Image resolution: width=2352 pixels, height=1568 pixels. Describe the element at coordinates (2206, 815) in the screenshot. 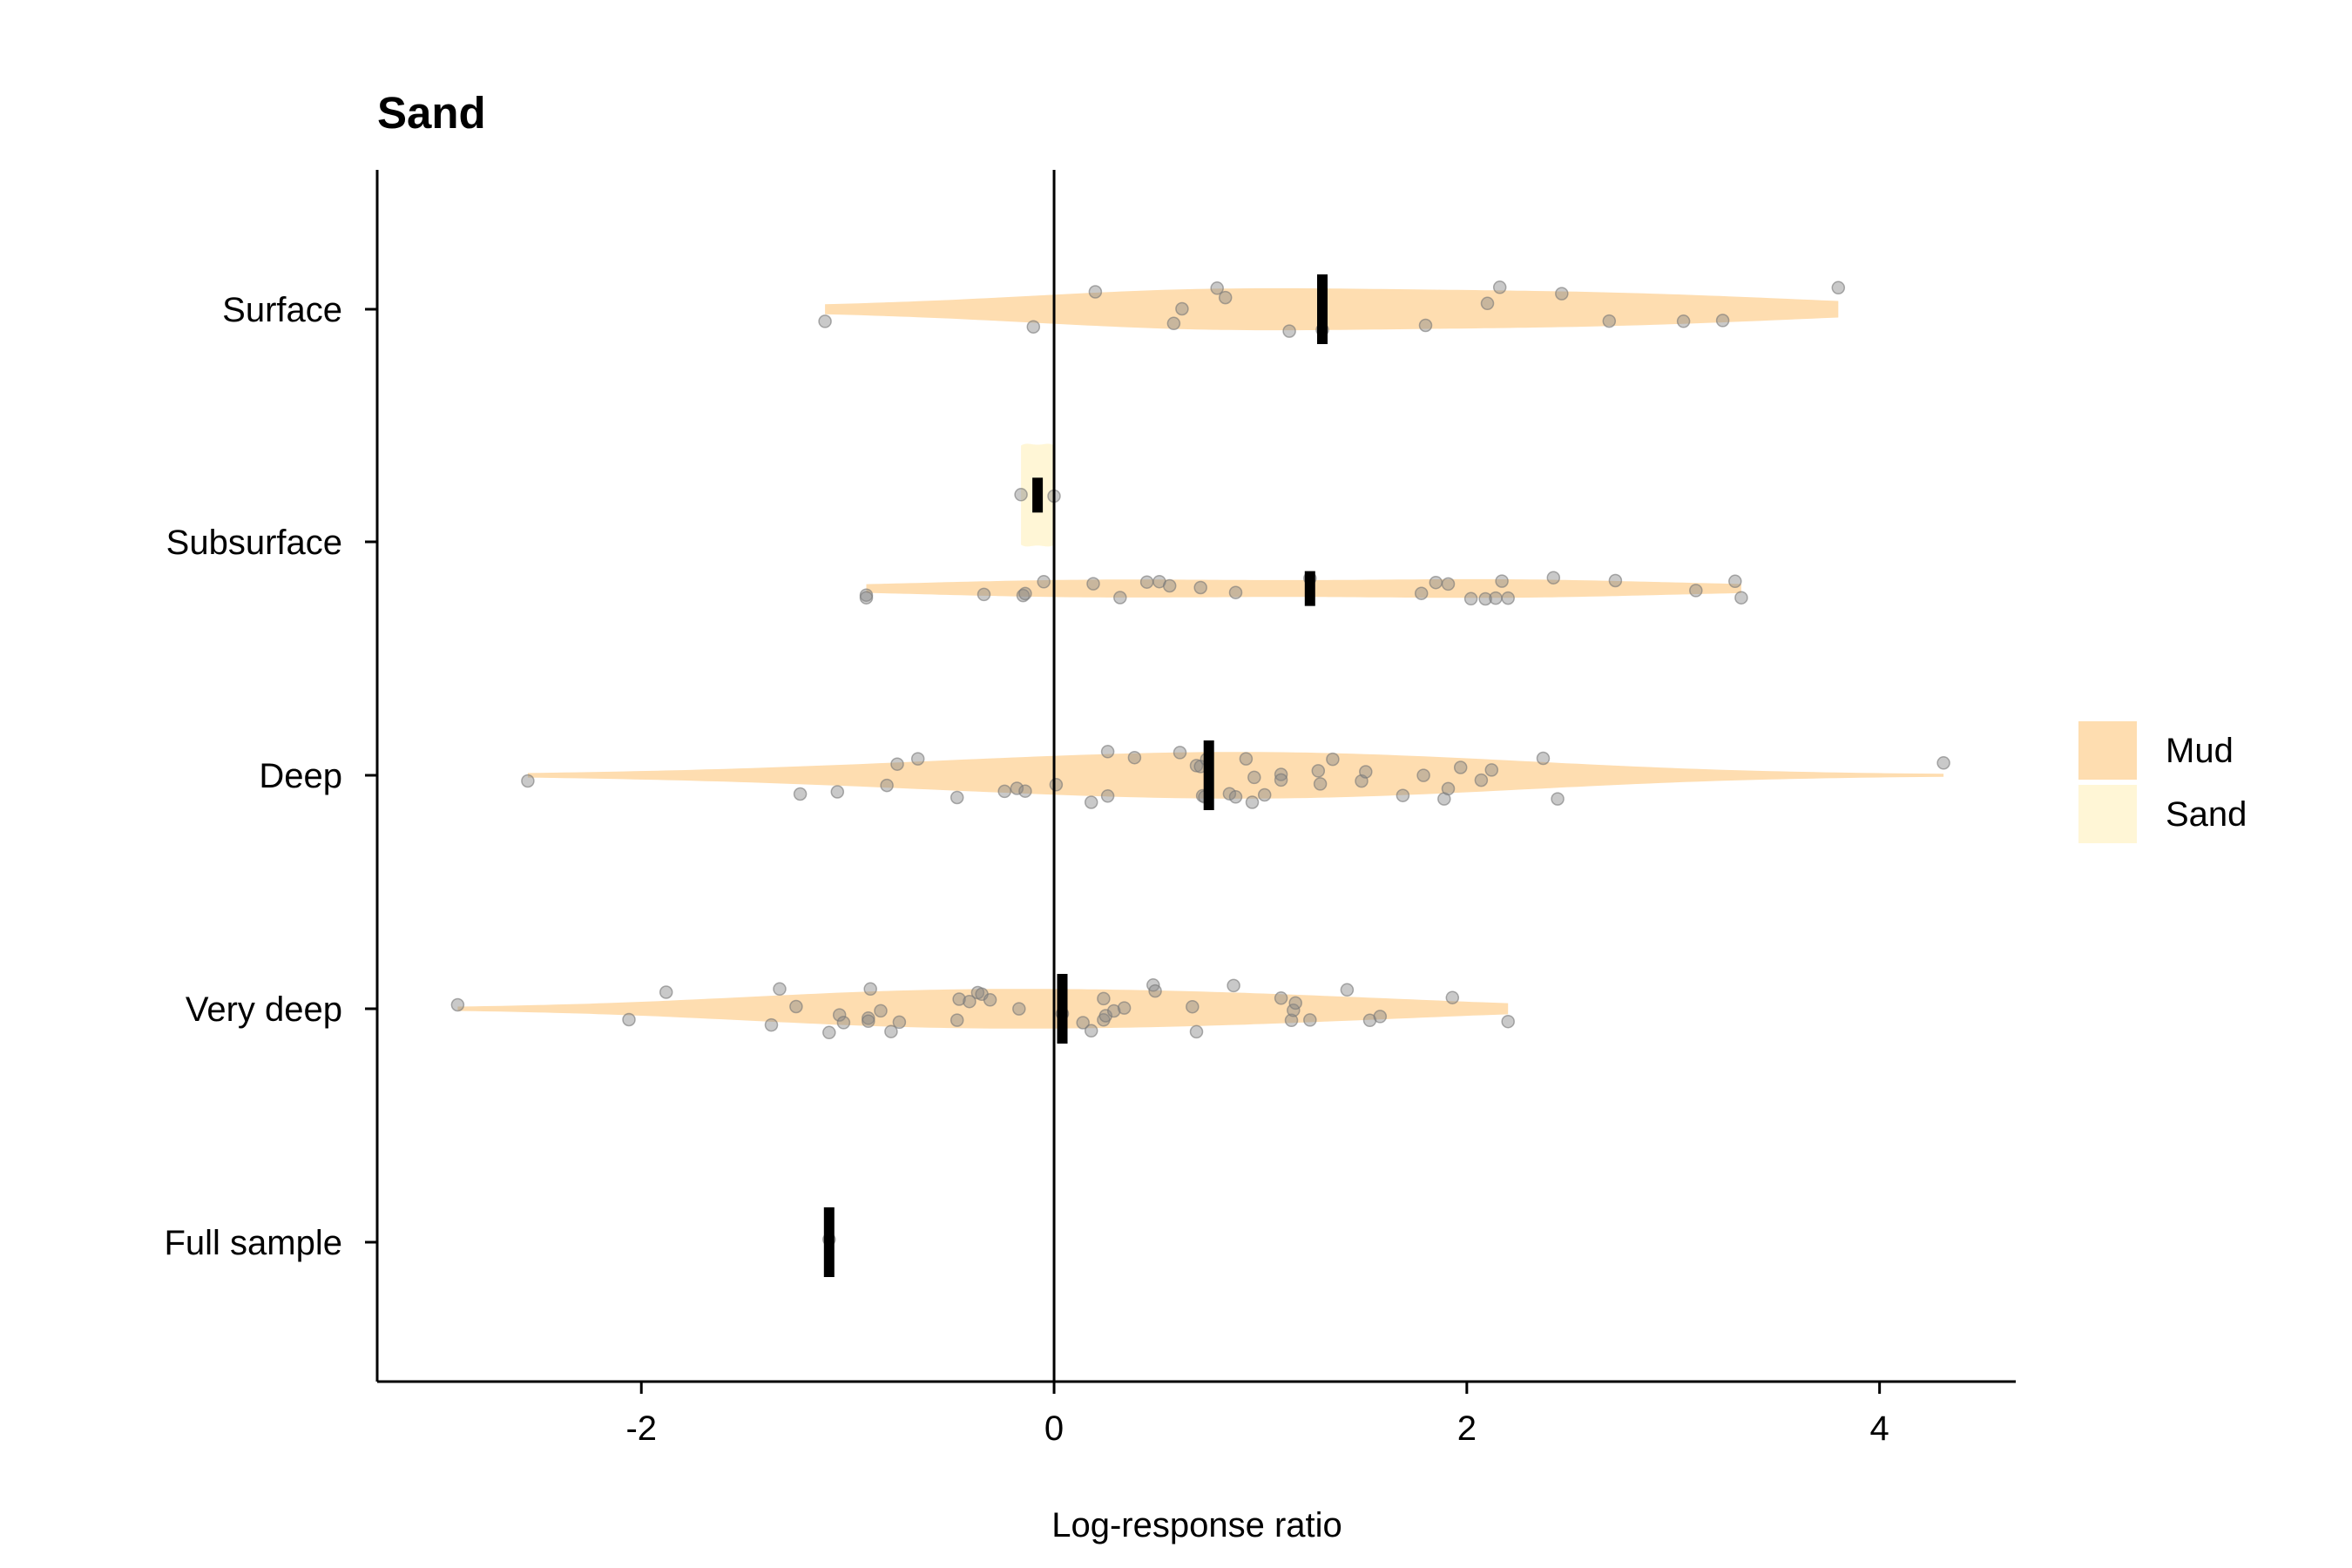

I see `legend-label-sand: Sand` at that location.